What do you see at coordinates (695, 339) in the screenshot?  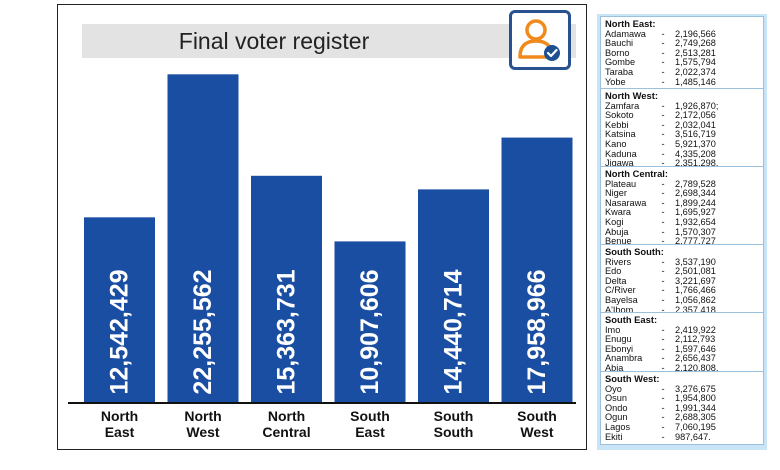 I see `state-val: 2,112,793` at bounding box center [695, 339].